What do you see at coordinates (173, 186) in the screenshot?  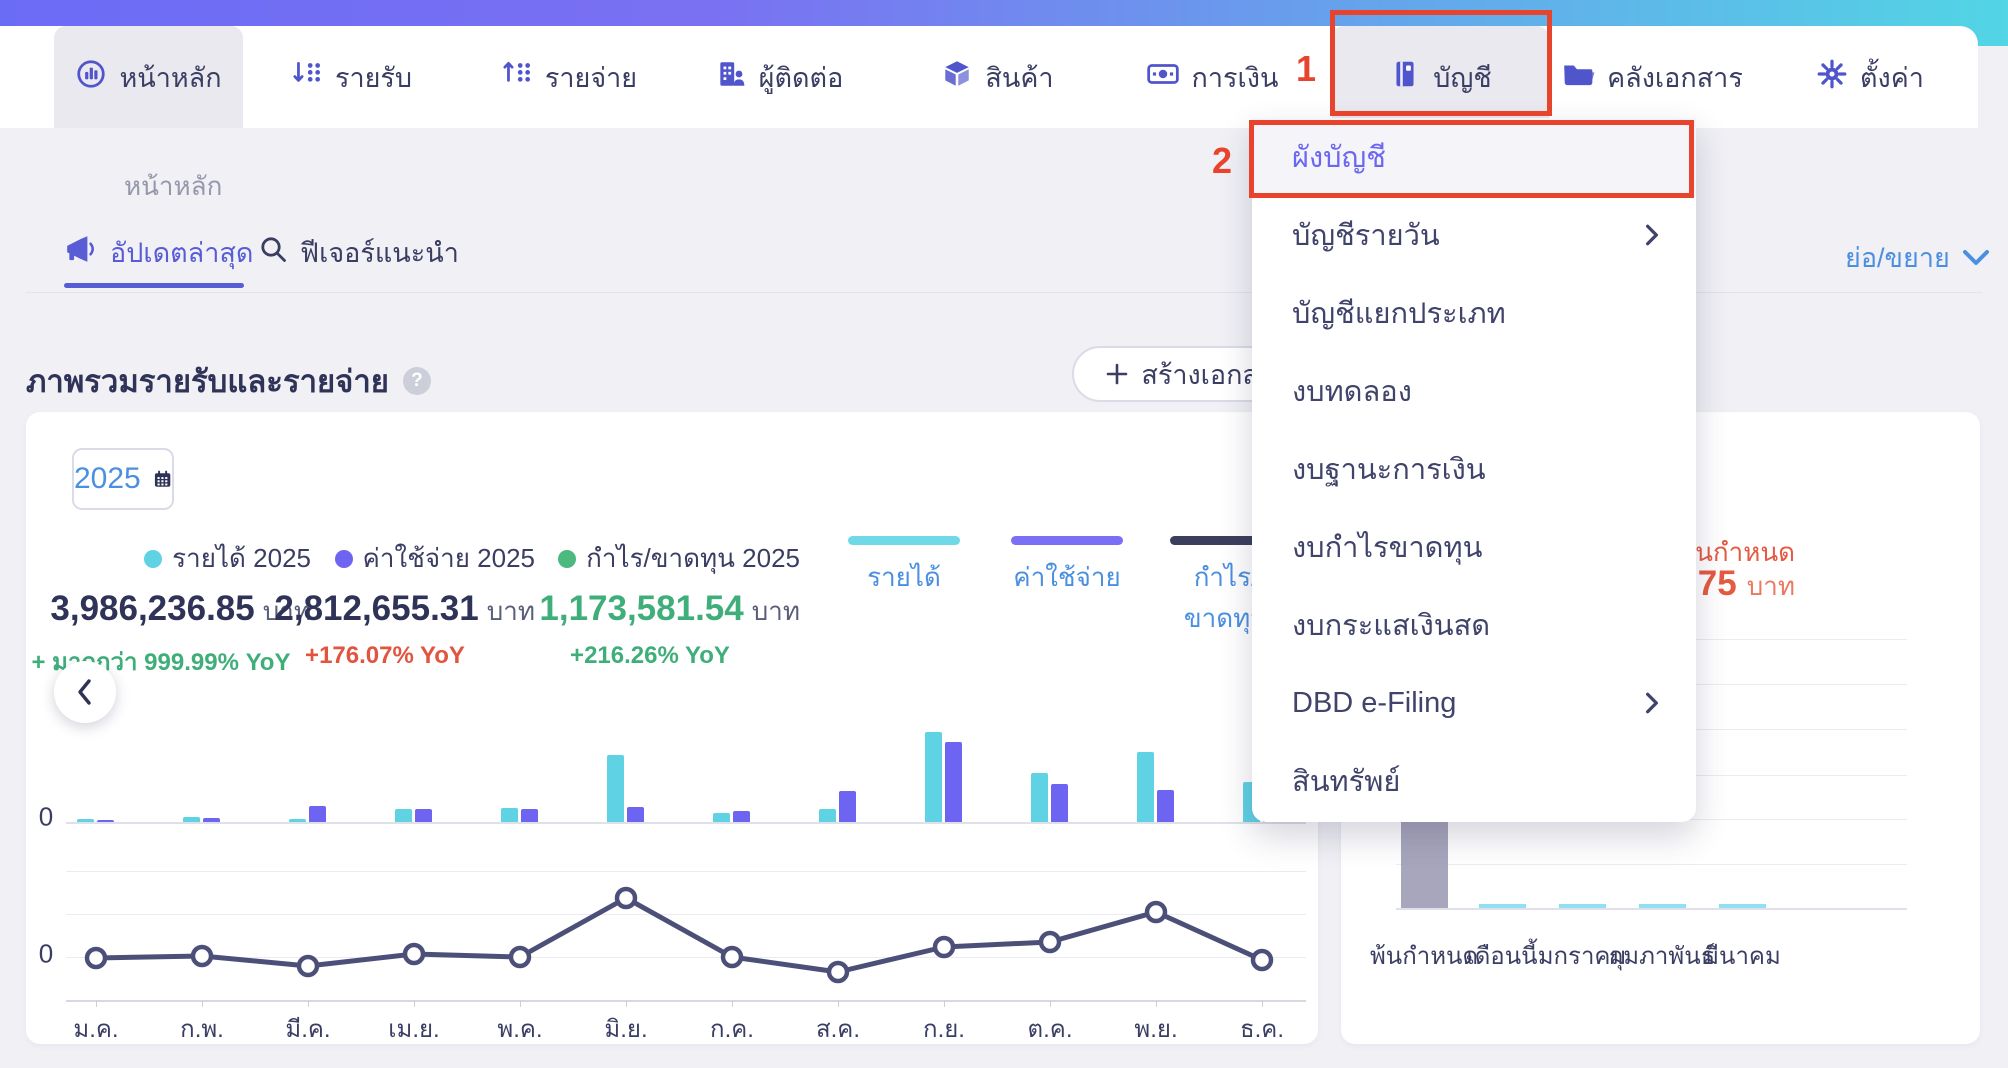 I see `breadcrumb: หน้าหลัก` at bounding box center [173, 186].